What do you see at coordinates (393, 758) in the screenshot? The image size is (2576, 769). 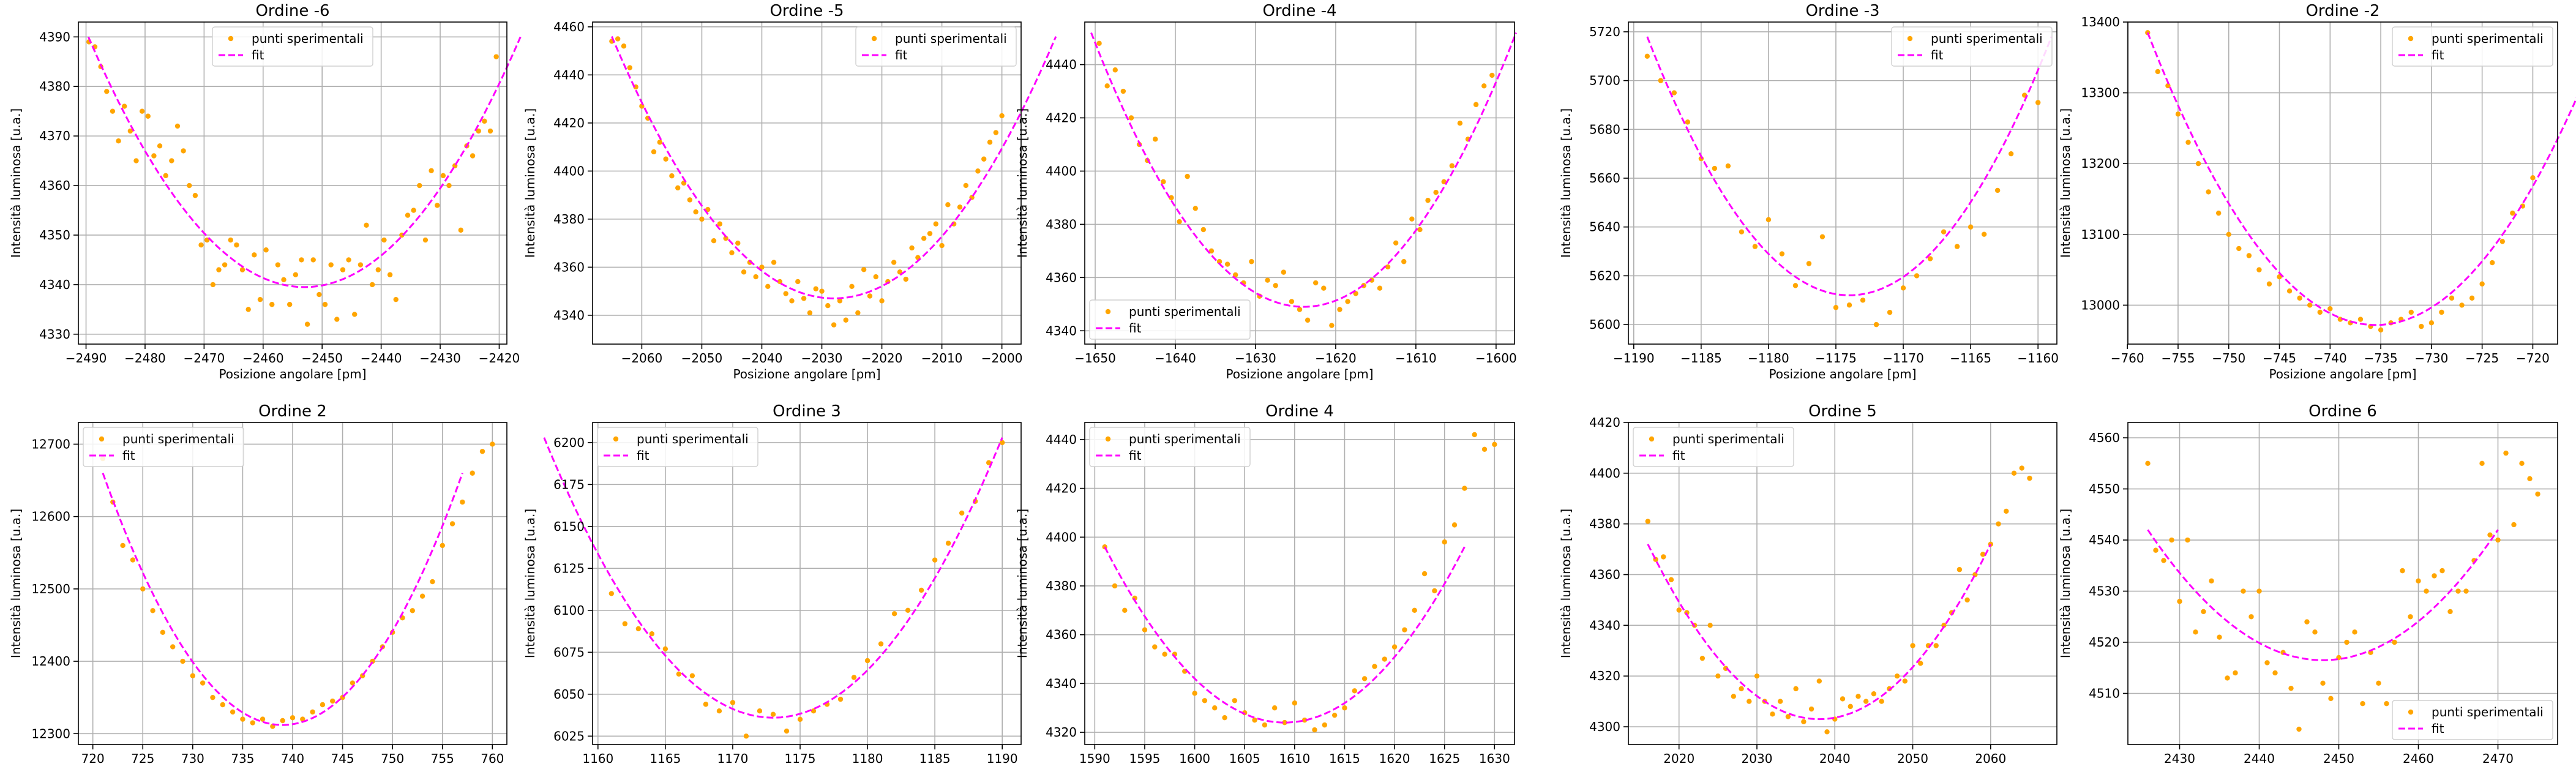 I see `x-tick-label: 750` at bounding box center [393, 758].